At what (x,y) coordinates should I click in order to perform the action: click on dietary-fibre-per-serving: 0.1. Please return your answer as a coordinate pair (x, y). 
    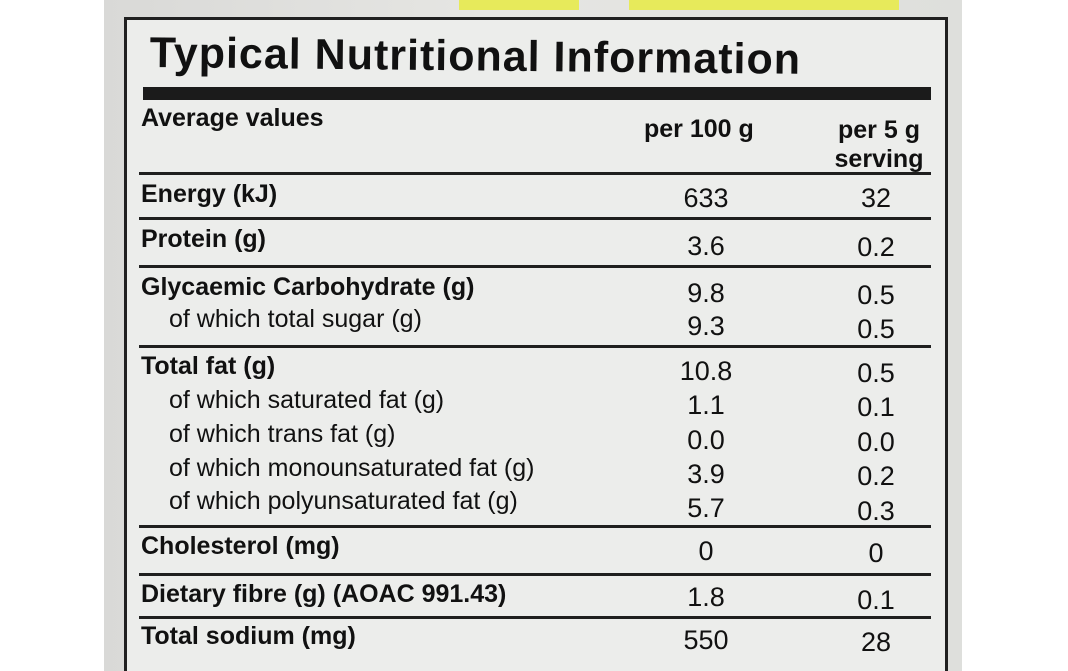
    Looking at the image, I should click on (876, 600).